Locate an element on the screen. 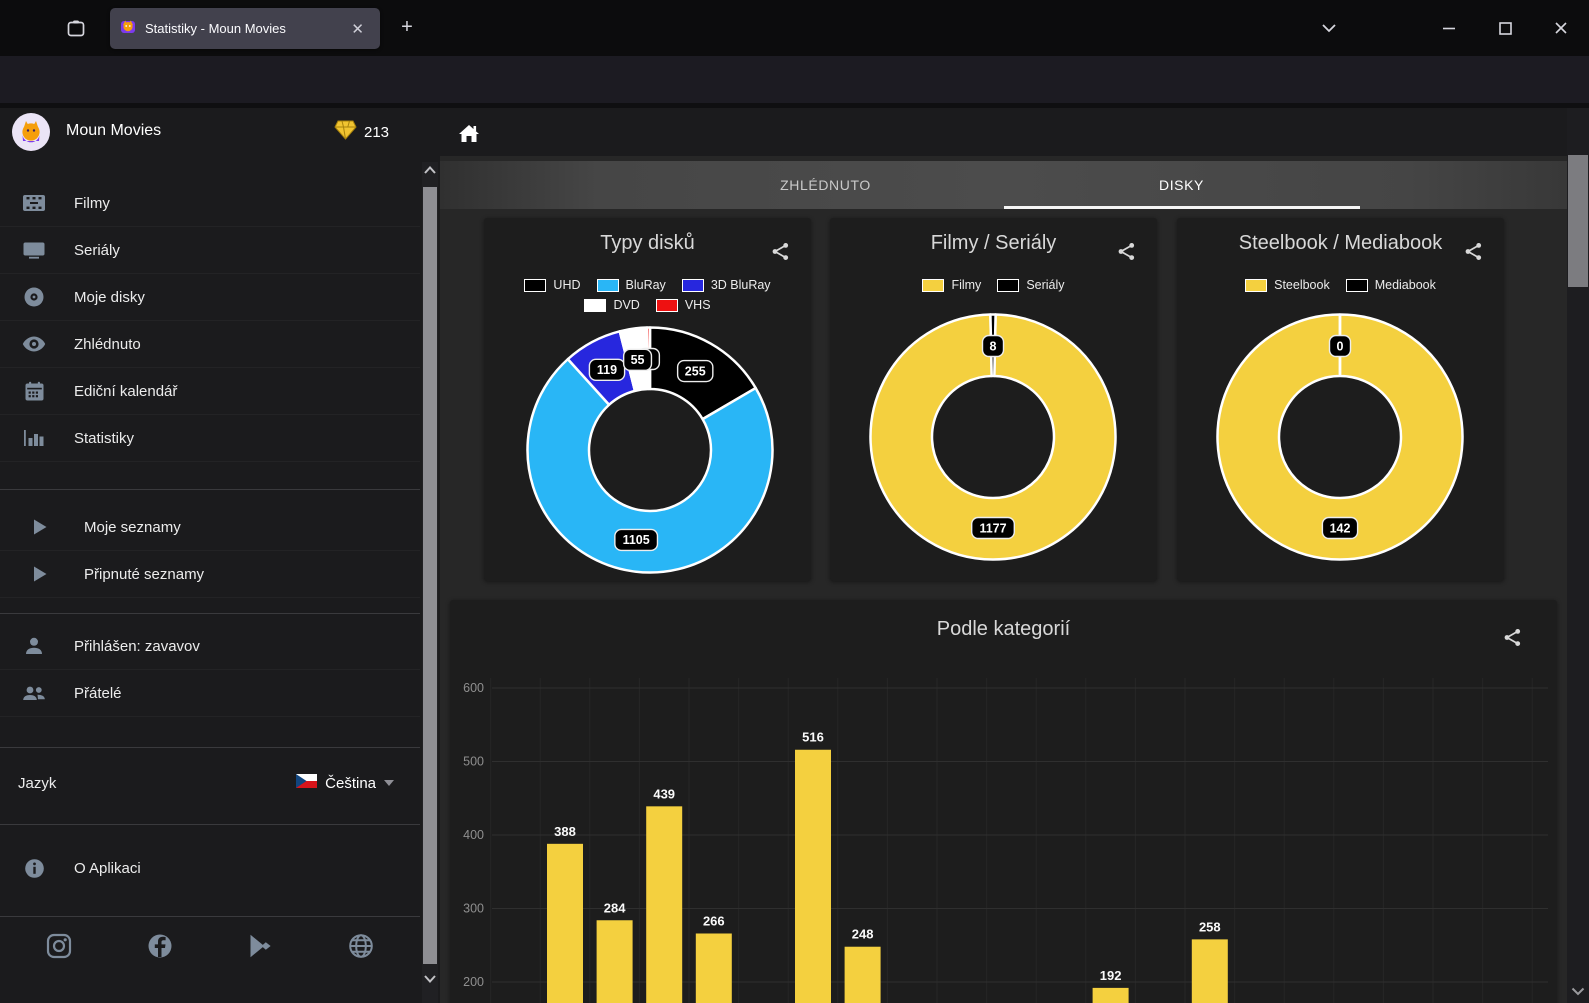 The height and width of the screenshot is (1003, 1589). tab-zhlednuto: ZHLÉDNUTO is located at coordinates (825, 185).